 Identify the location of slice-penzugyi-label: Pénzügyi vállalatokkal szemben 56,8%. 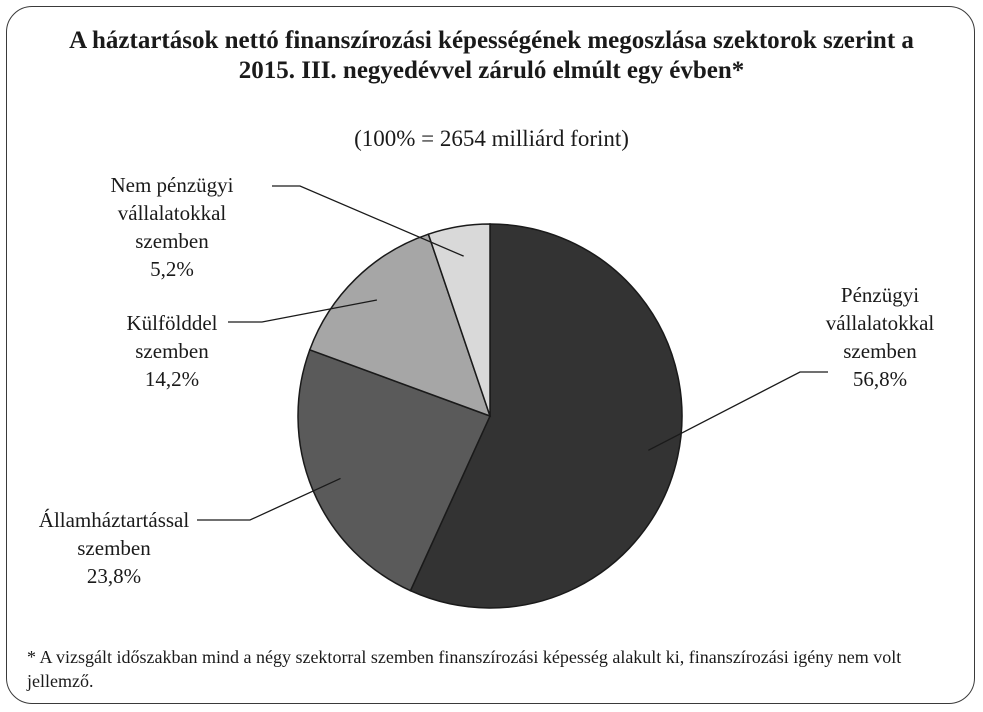
(880, 337).